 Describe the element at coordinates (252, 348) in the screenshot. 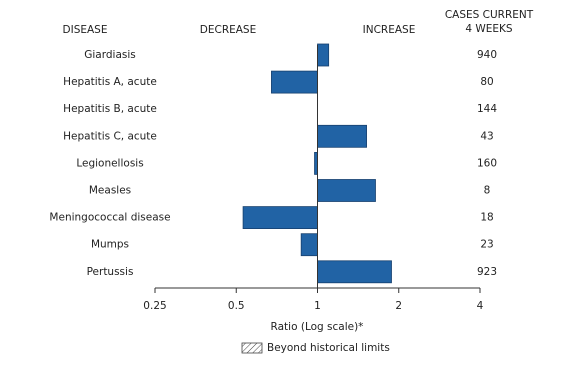

I see `legend-swatch` at that location.